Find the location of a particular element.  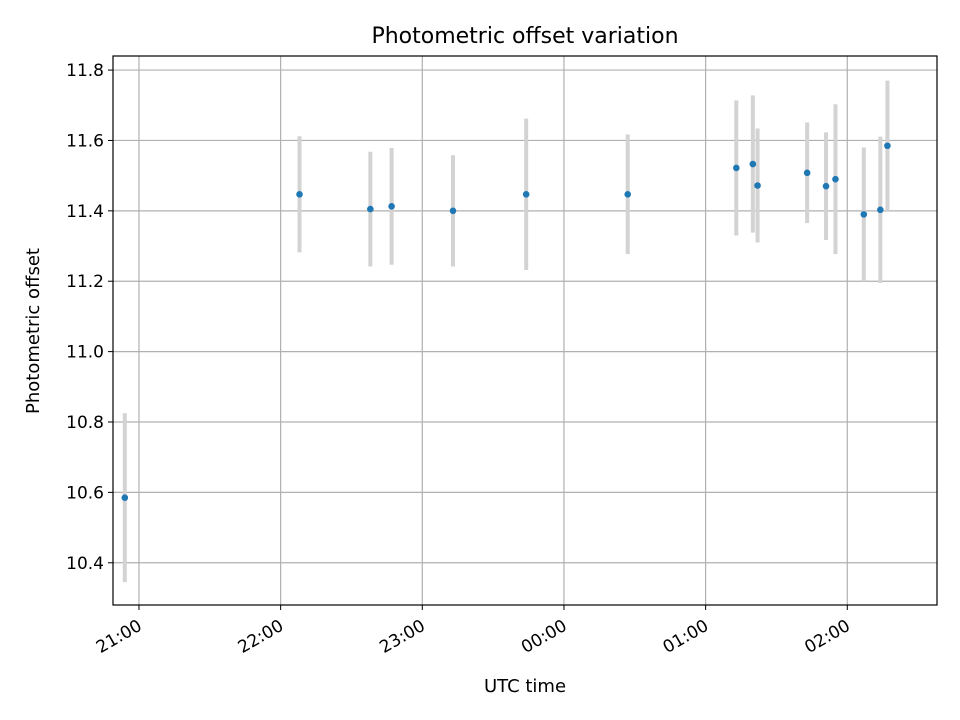

x-tick-label: 22:00 is located at coordinates (261, 637).